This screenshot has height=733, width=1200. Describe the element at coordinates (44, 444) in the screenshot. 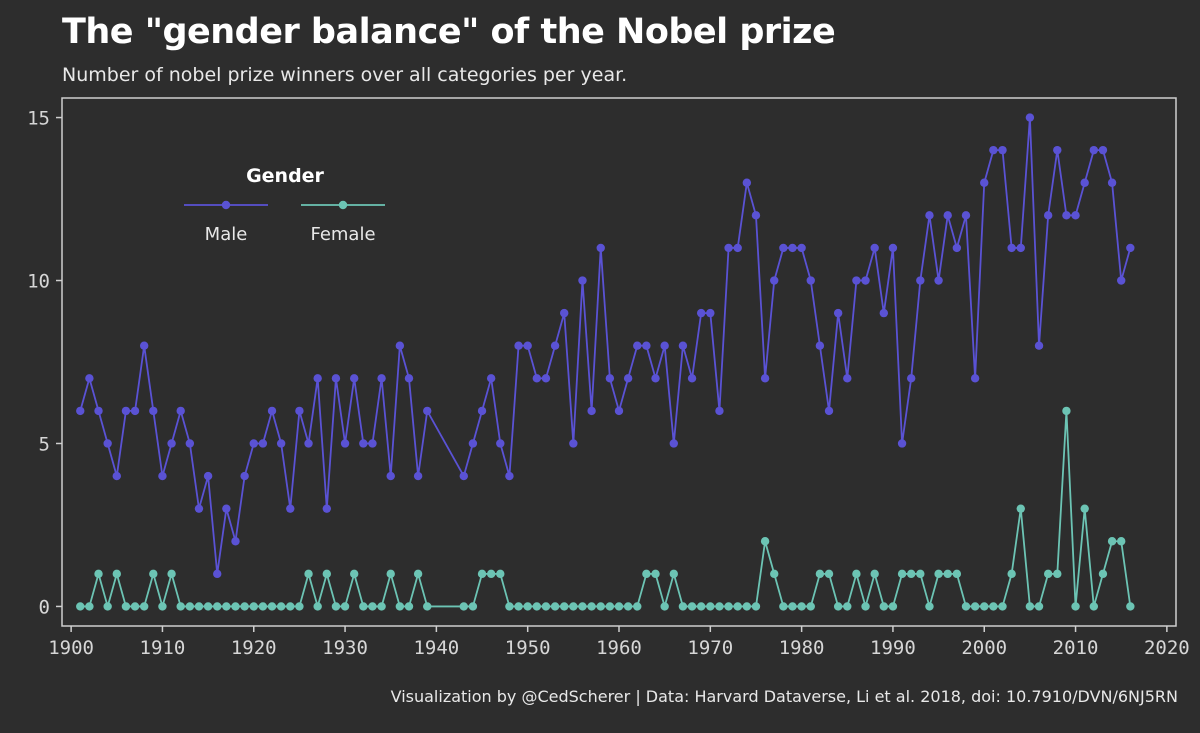

I see `y-tick-label: 5` at that location.